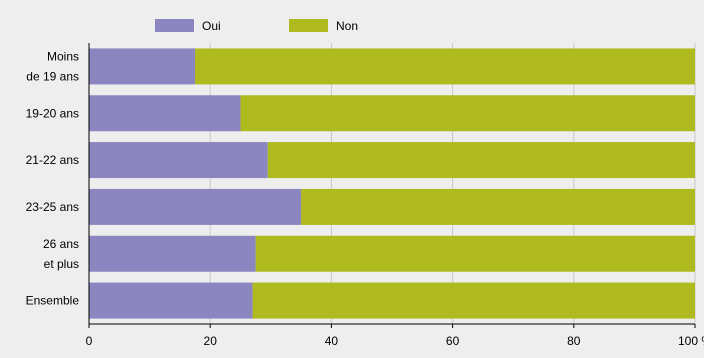 The height and width of the screenshot is (358, 704). Describe the element at coordinates (52, 207) in the screenshot. I see `category-label-3: 23-25 ans` at that location.